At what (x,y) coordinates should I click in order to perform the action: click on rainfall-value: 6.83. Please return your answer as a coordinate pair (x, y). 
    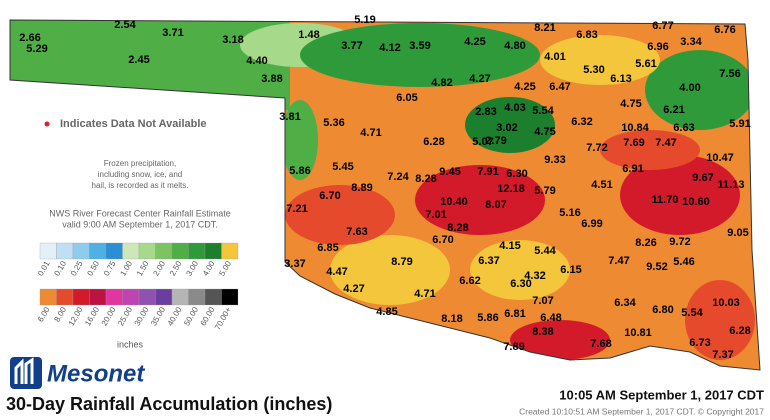
    Looking at the image, I should click on (586, 35).